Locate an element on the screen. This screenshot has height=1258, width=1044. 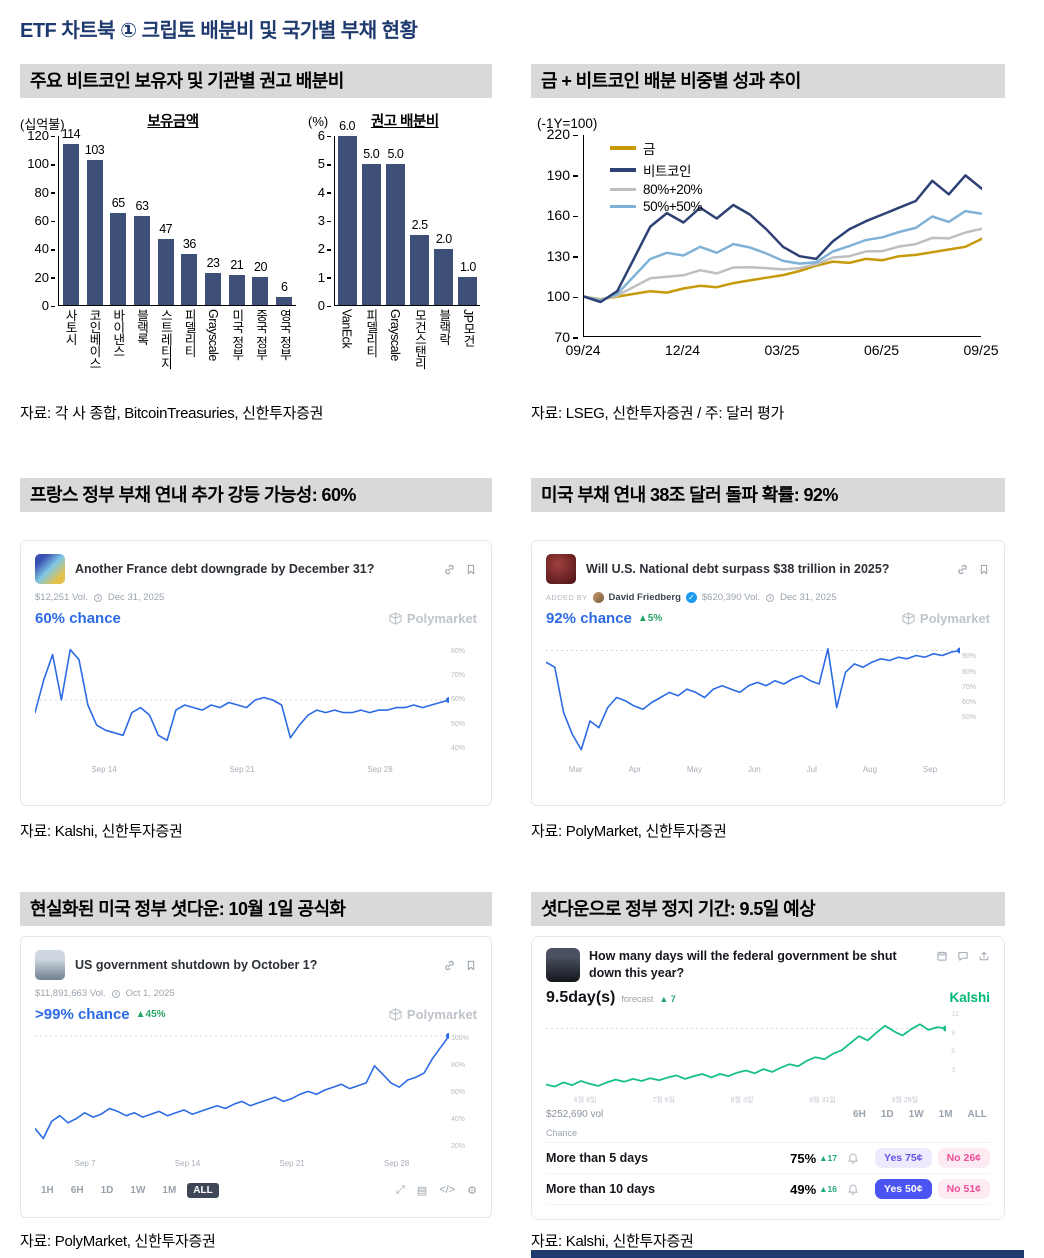
x-tick-label: Sep 14 is located at coordinates (104, 769).